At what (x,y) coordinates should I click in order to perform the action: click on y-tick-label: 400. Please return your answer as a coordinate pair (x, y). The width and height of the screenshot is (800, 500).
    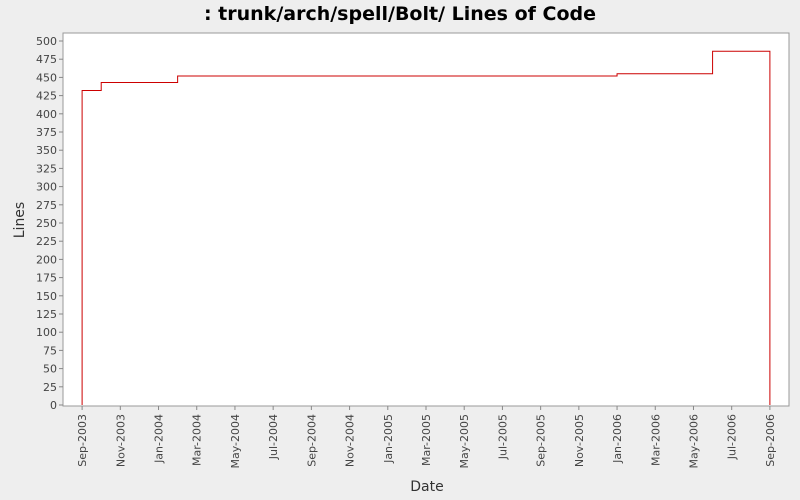
    Looking at the image, I should click on (46, 114).